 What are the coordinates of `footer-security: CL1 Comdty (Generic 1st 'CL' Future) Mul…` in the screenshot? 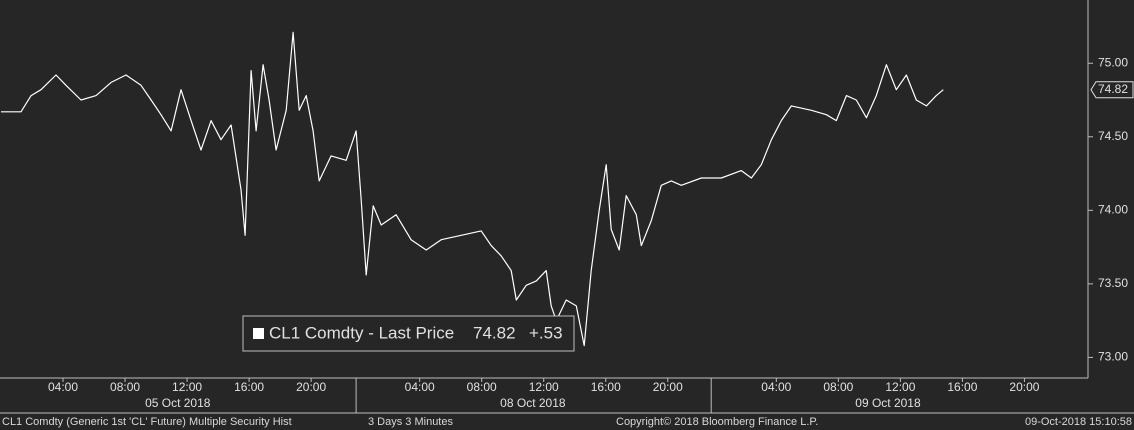 It's located at (147, 422).